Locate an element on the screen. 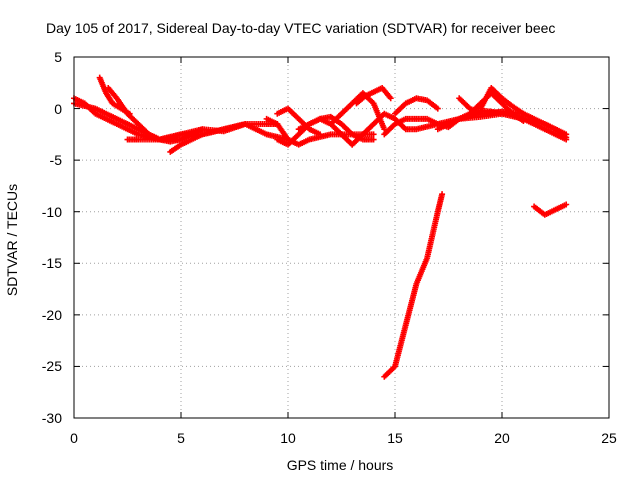 The height and width of the screenshot is (480, 640). x-tick-label: 0 is located at coordinates (74, 438).